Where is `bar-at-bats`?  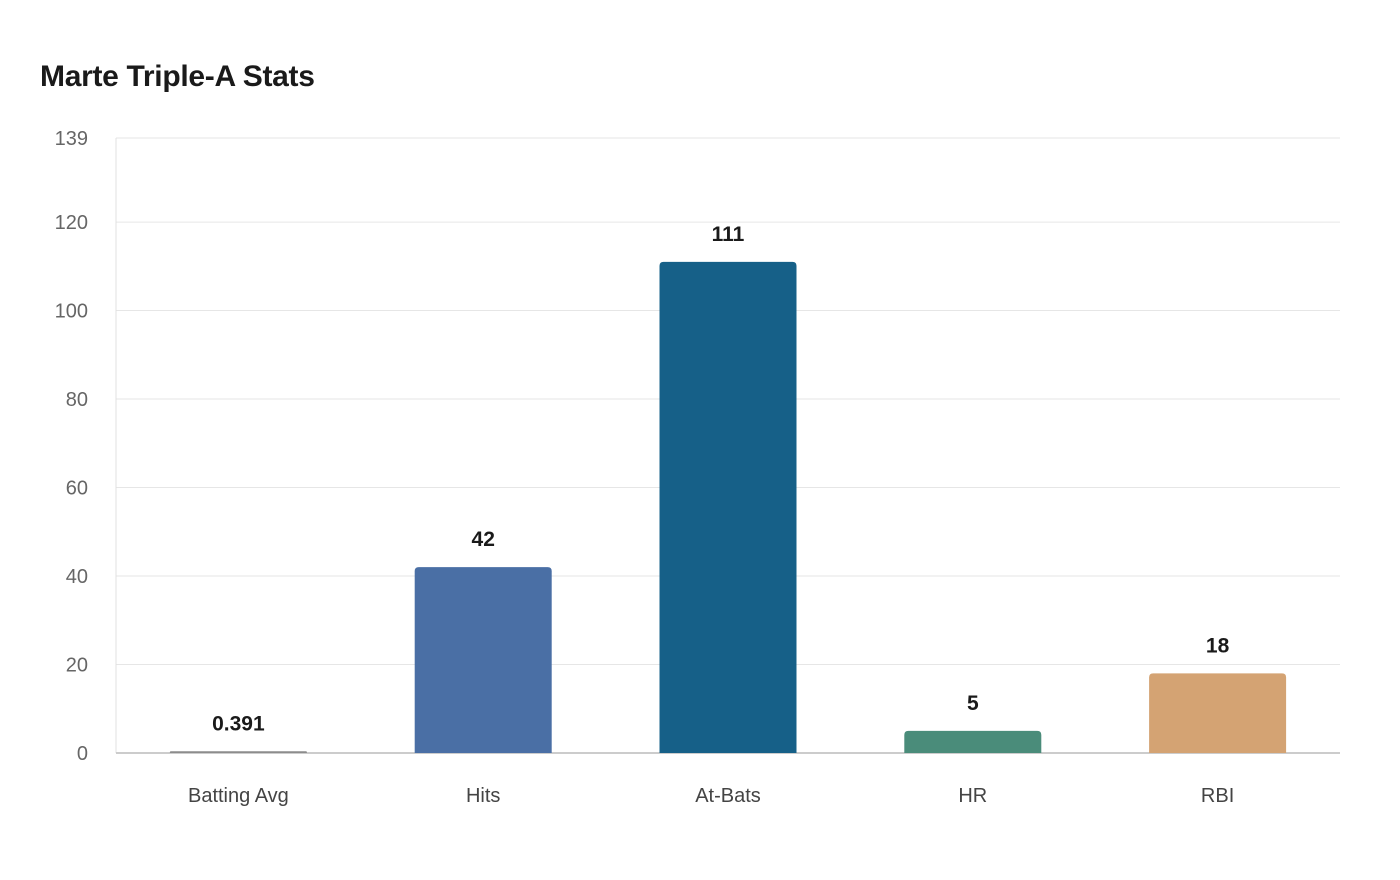
bar-at-bats is located at coordinates (728, 507).